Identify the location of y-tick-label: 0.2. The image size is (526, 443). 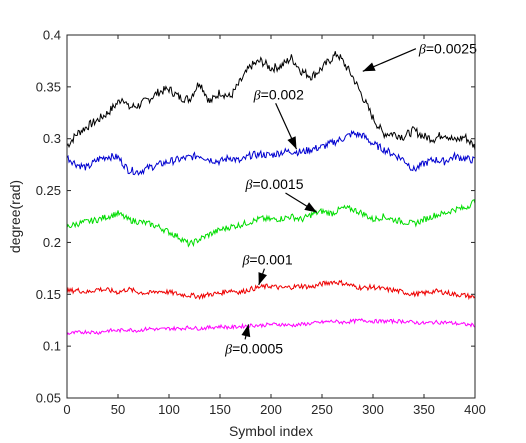
(52, 242).